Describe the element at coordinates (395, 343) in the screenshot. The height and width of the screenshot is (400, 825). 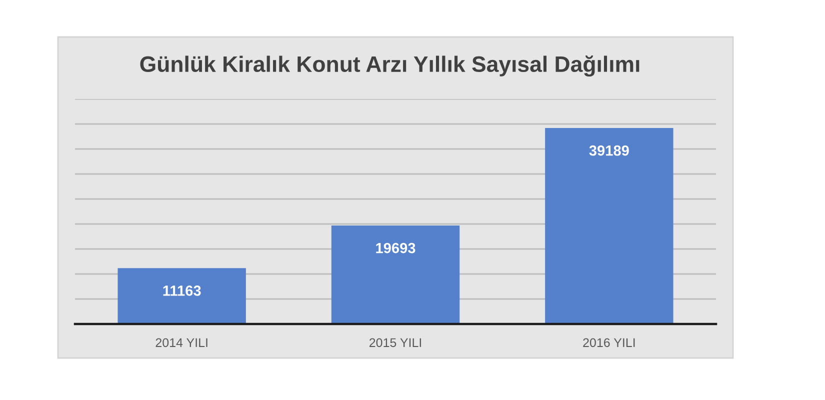
I see `x-tick-label: 2015 YILI` at that location.